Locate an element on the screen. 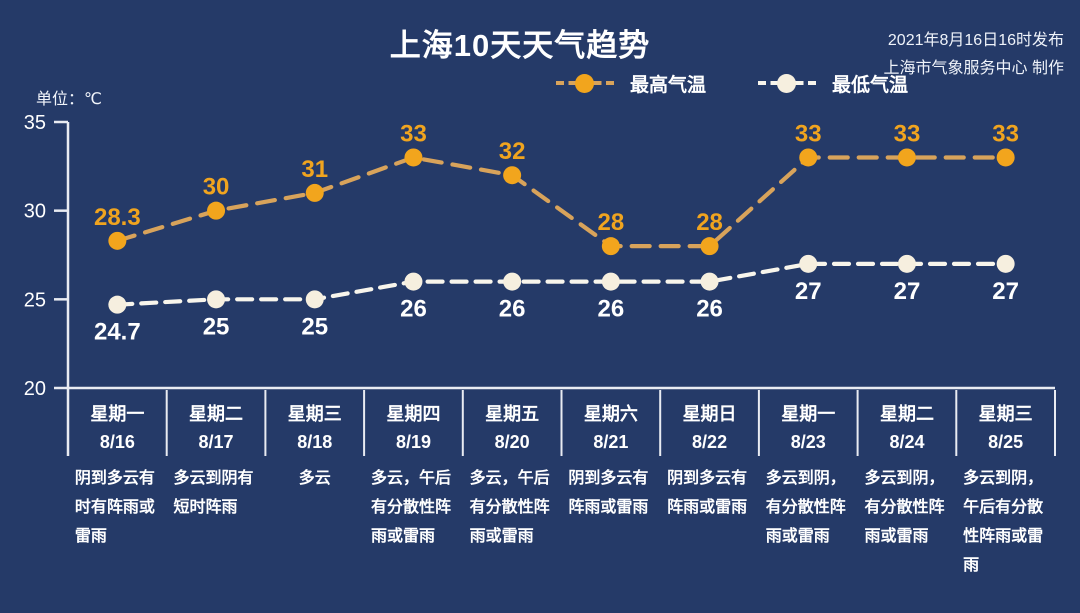 The width and height of the screenshot is (1080, 613). day-column: 星期二 8/24 is located at coordinates (907, 426).